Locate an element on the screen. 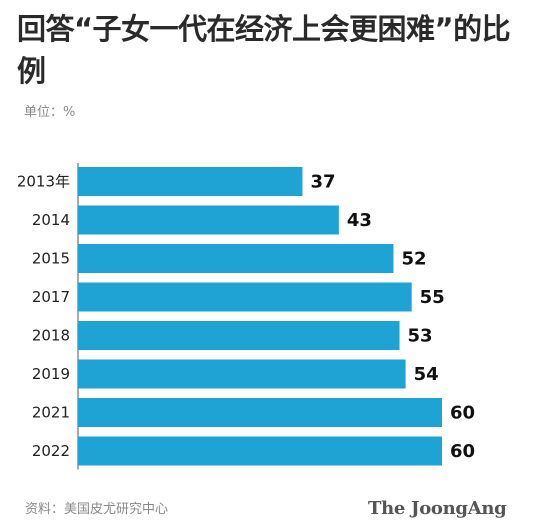 The image size is (550, 531). value-label: 53 is located at coordinates (420, 336).